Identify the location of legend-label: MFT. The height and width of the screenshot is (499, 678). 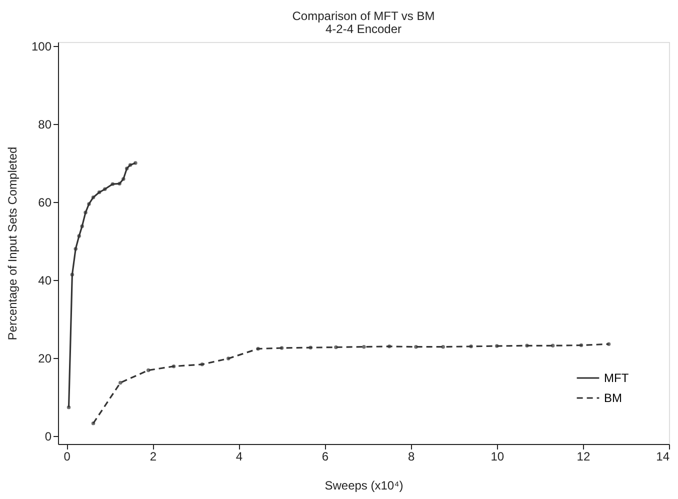
(617, 378).